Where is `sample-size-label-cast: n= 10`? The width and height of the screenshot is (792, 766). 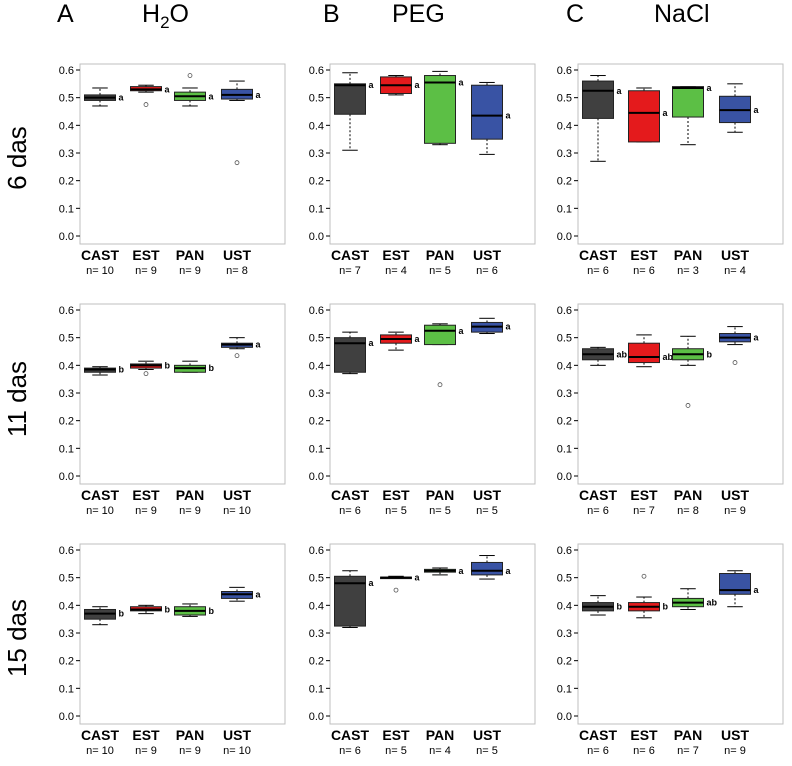 sample-size-label-cast: n= 10 is located at coordinates (100, 751).